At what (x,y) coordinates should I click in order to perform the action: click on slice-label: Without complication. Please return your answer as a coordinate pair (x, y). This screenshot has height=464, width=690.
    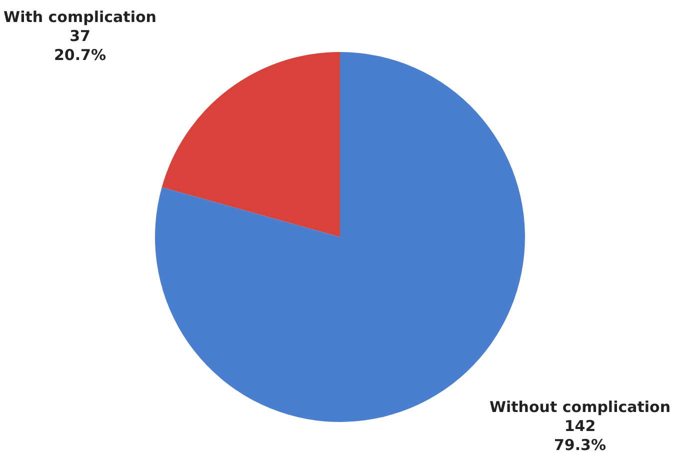
    Looking at the image, I should click on (580, 407).